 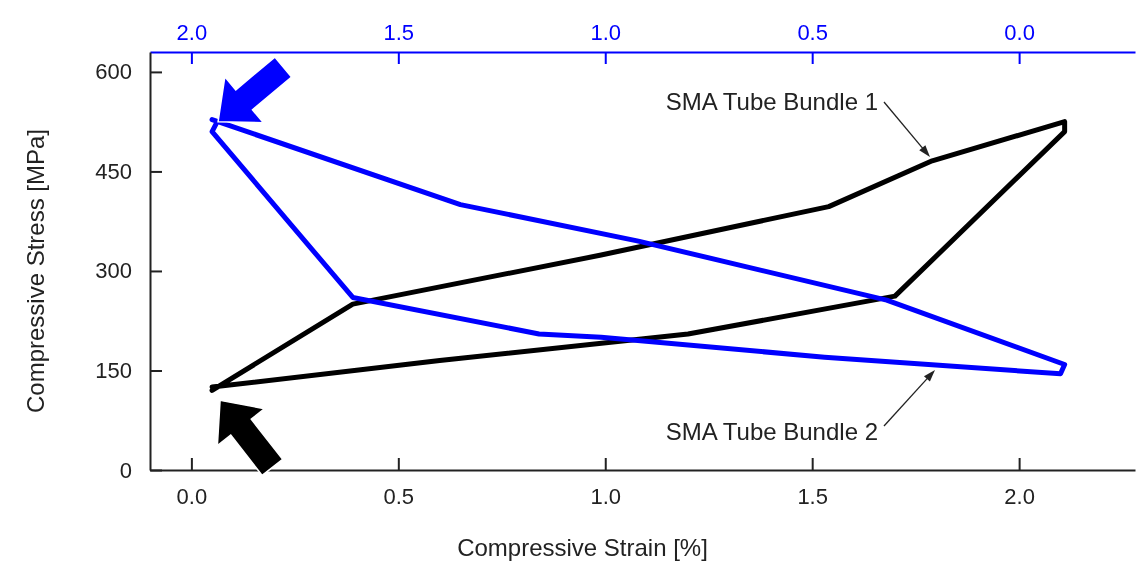 What do you see at coordinates (113, 271) in the screenshot?
I see `y-tick-label: 300` at bounding box center [113, 271].